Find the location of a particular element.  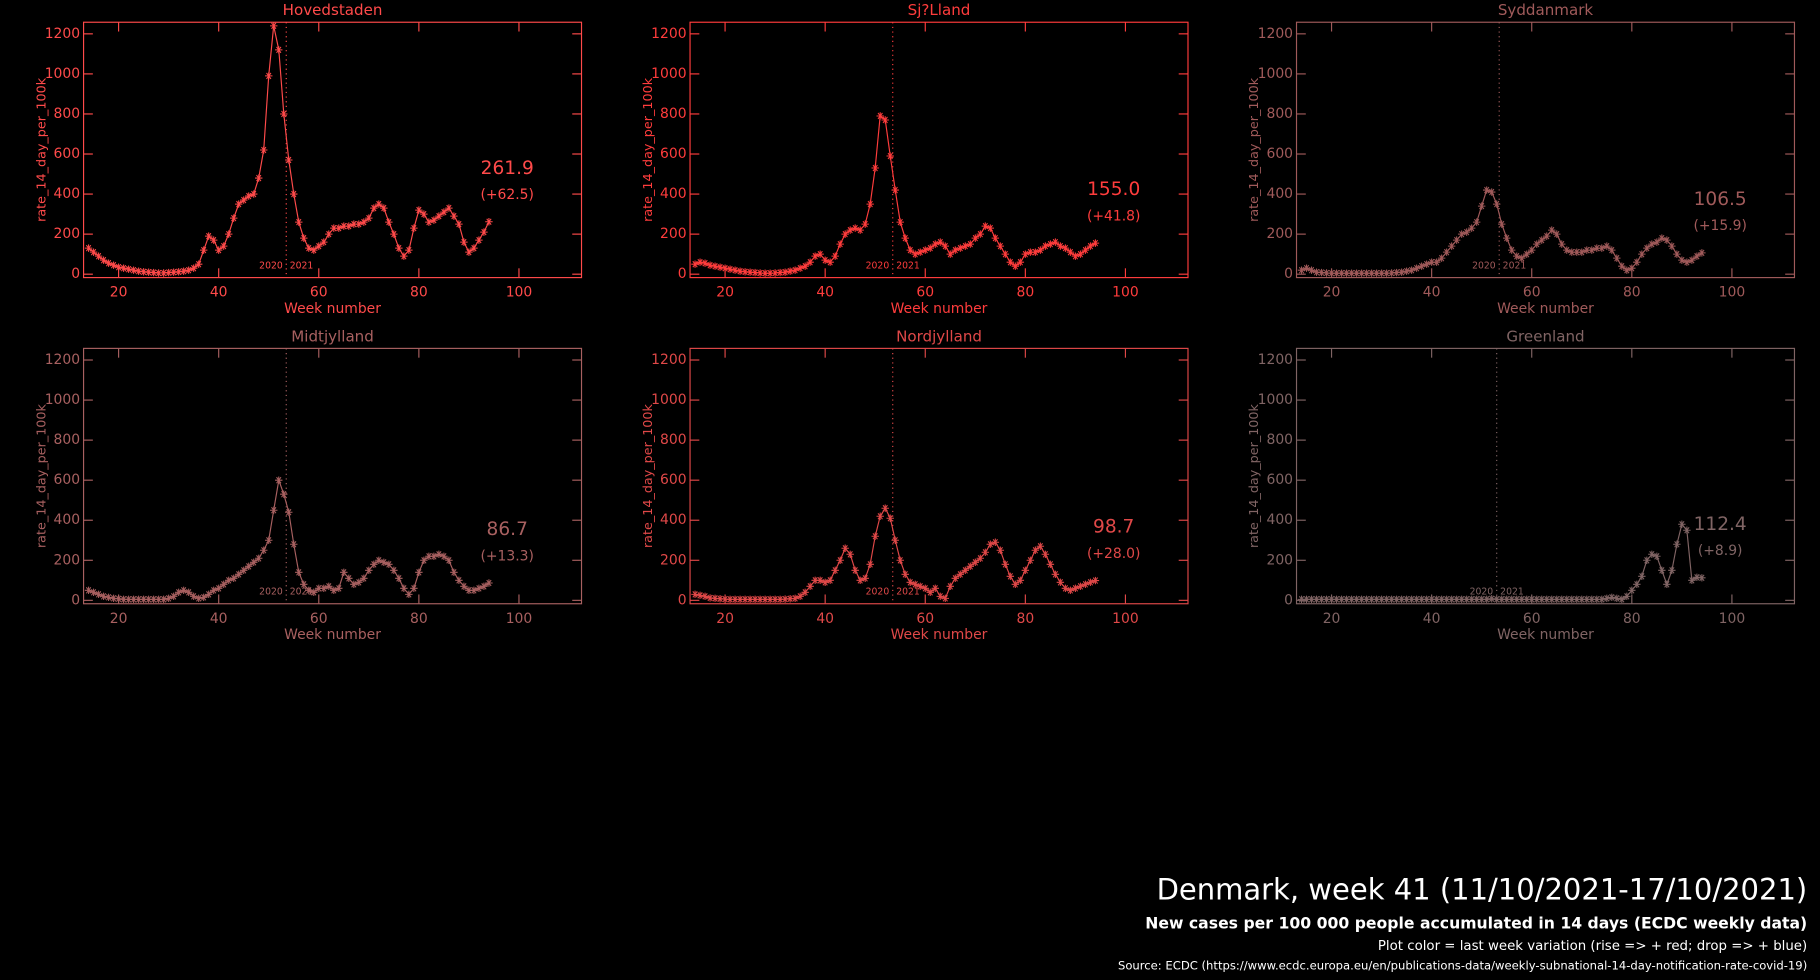

x-tick-label: 40 is located at coordinates (825, 293).